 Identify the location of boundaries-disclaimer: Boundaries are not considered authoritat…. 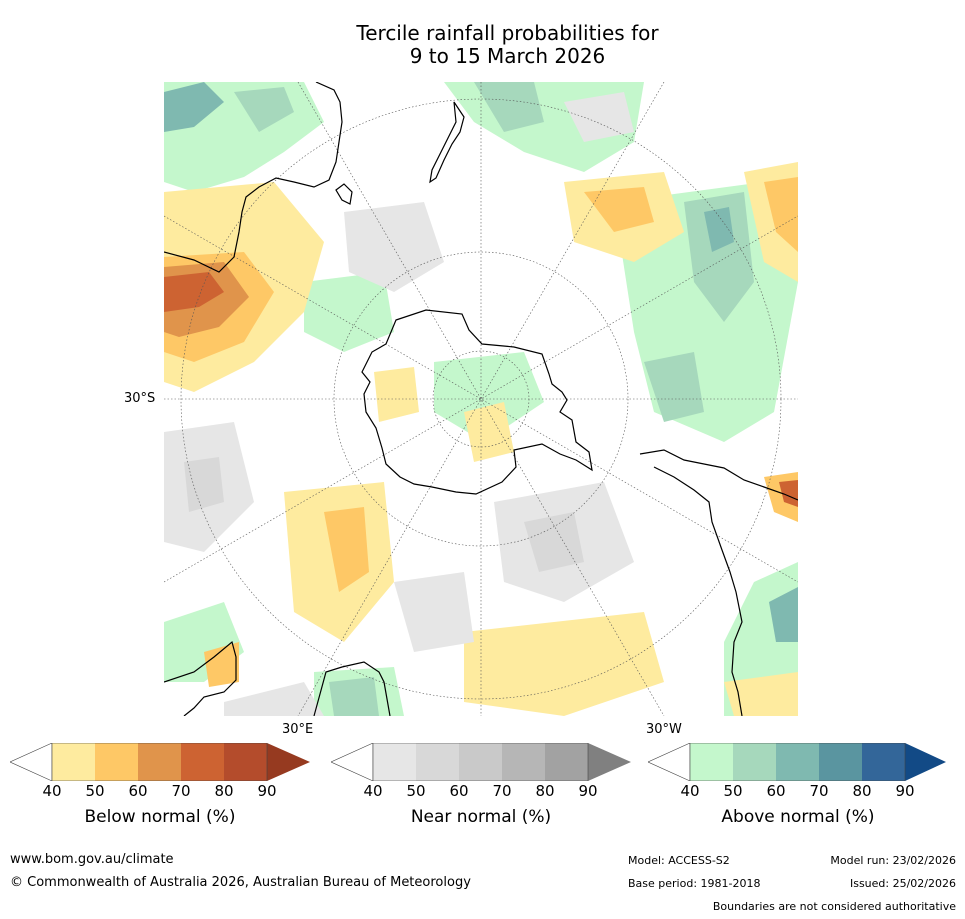
(834, 906).